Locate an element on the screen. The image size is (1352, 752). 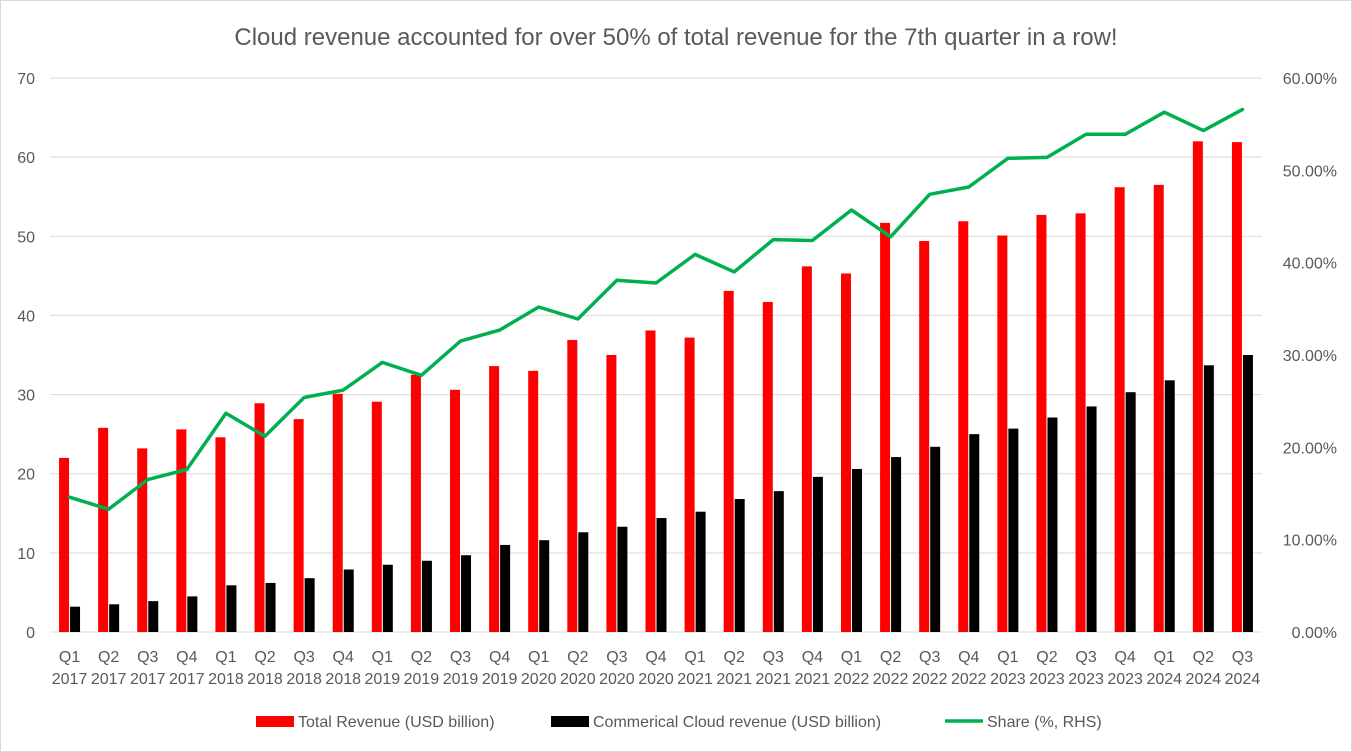
left-axis-tick-label: 60 is located at coordinates (26, 158).